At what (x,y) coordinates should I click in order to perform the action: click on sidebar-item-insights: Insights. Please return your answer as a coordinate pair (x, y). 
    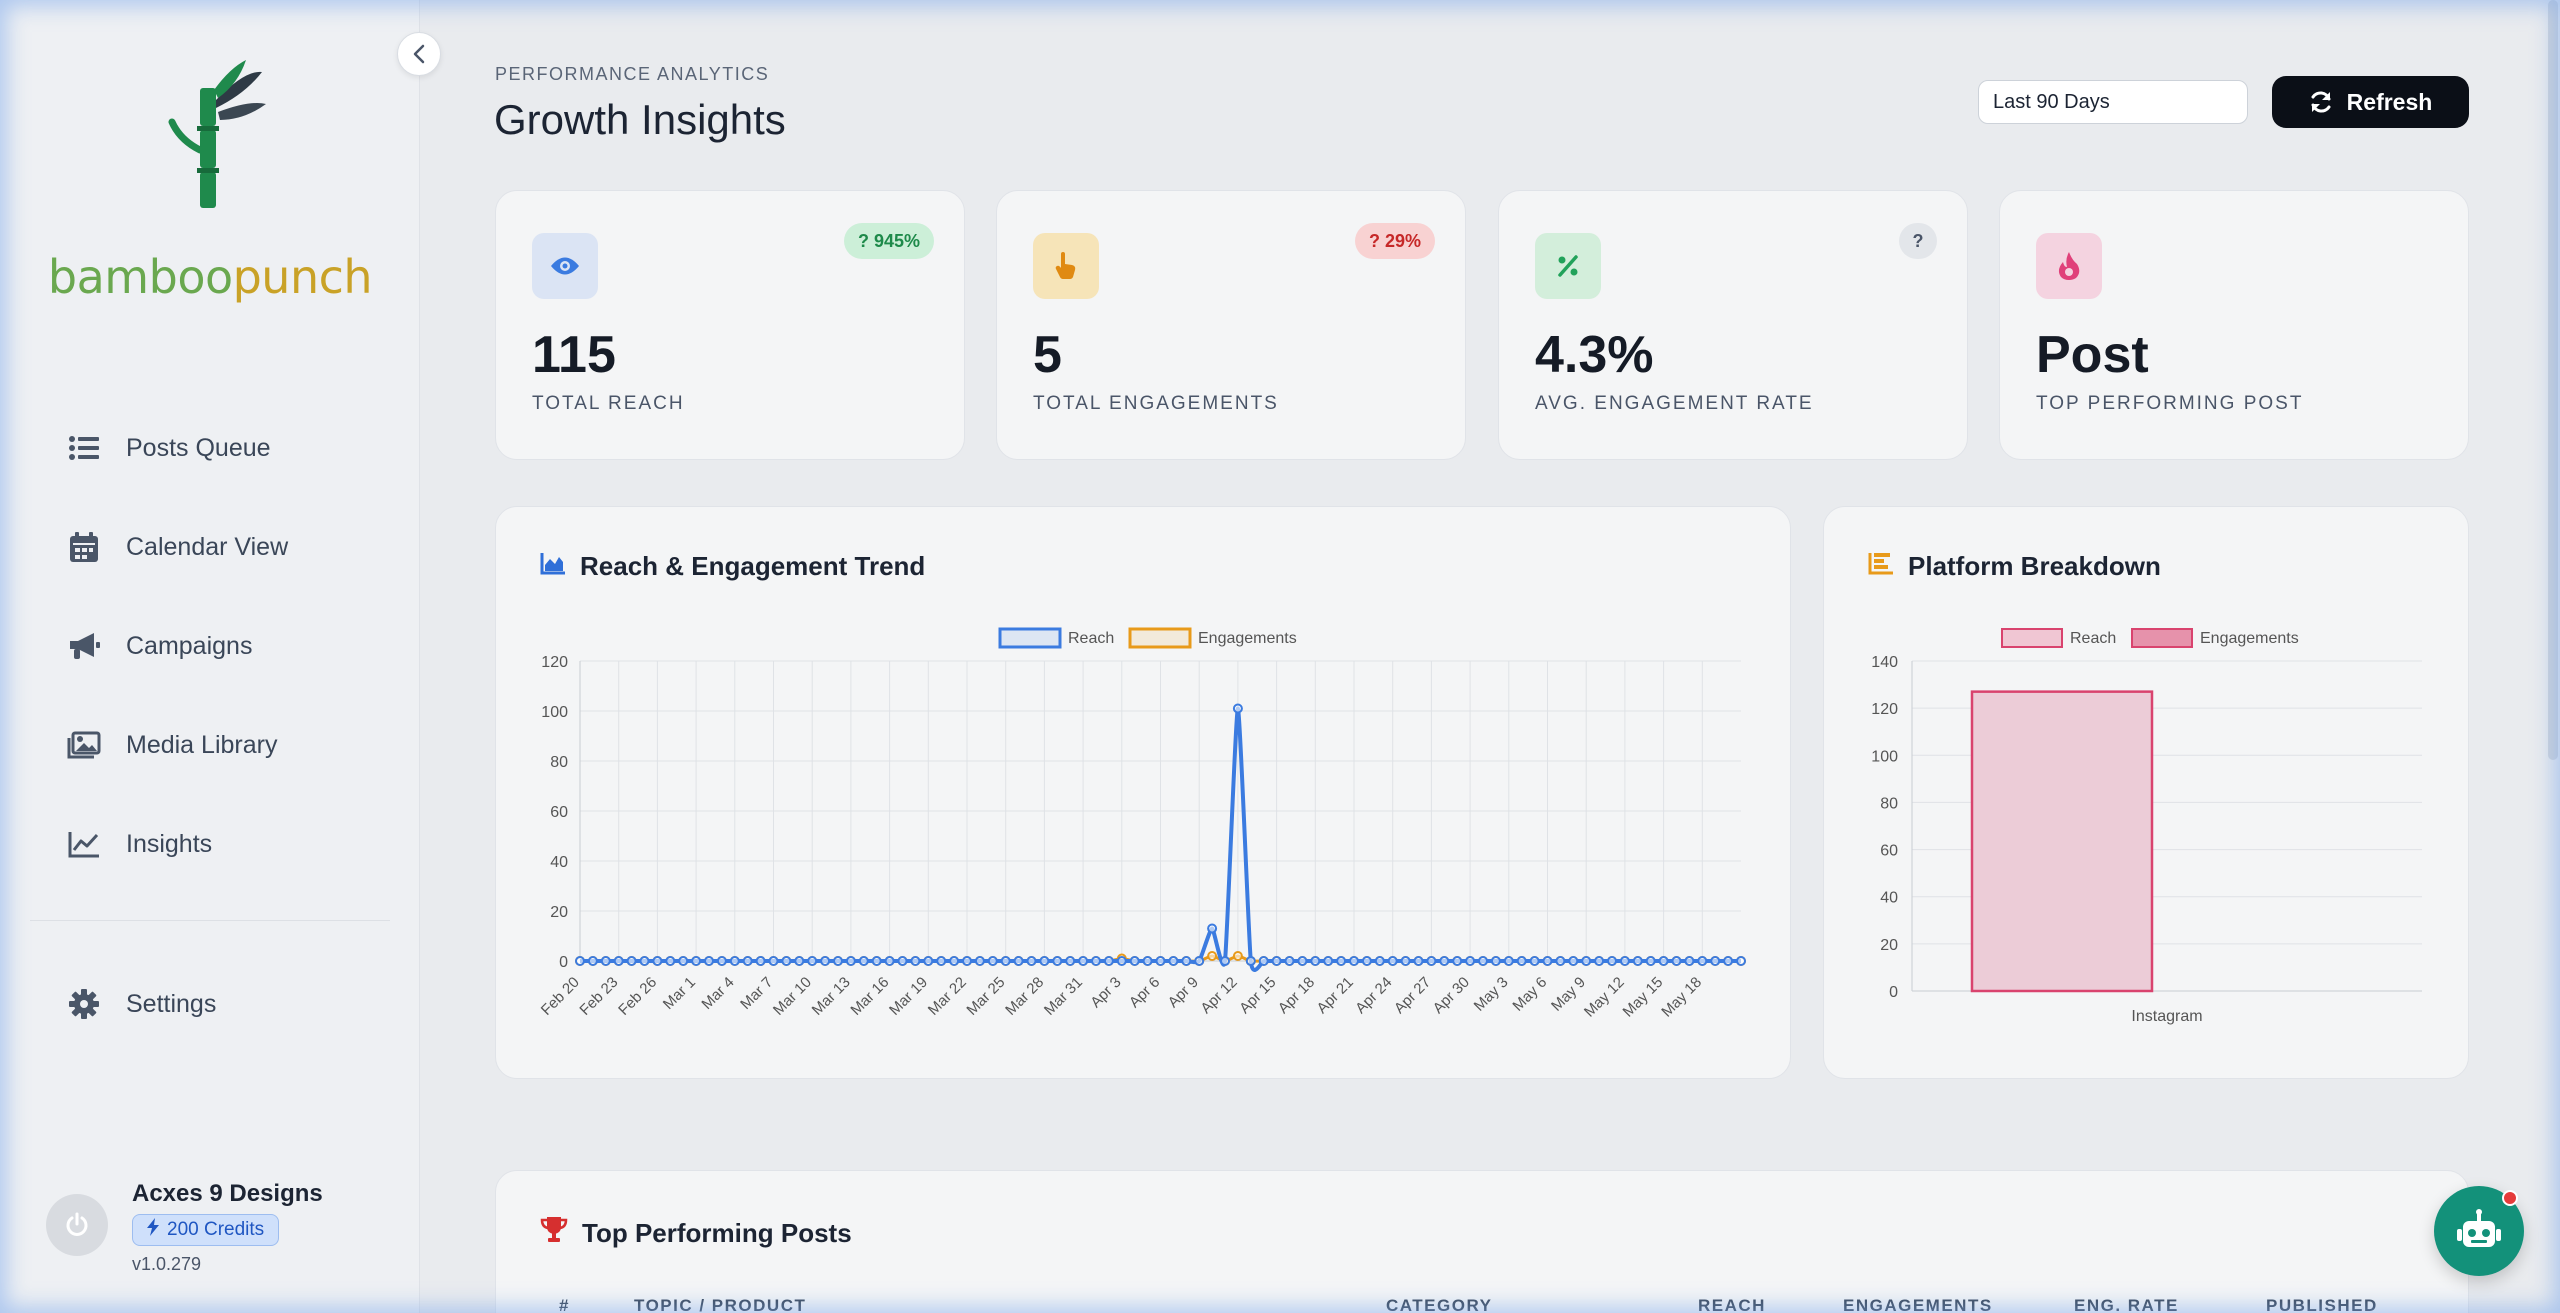
    Looking at the image, I should click on (210, 844).